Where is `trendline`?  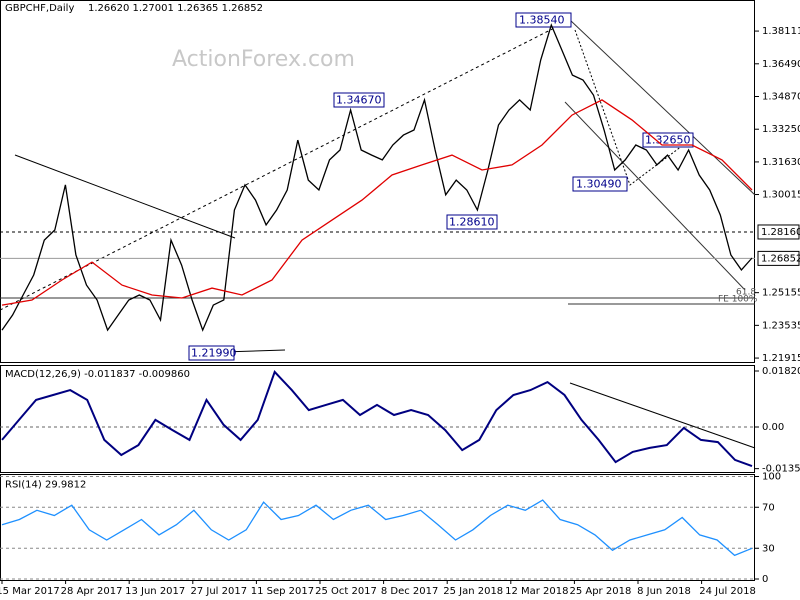
trendline is located at coordinates (125, 196).